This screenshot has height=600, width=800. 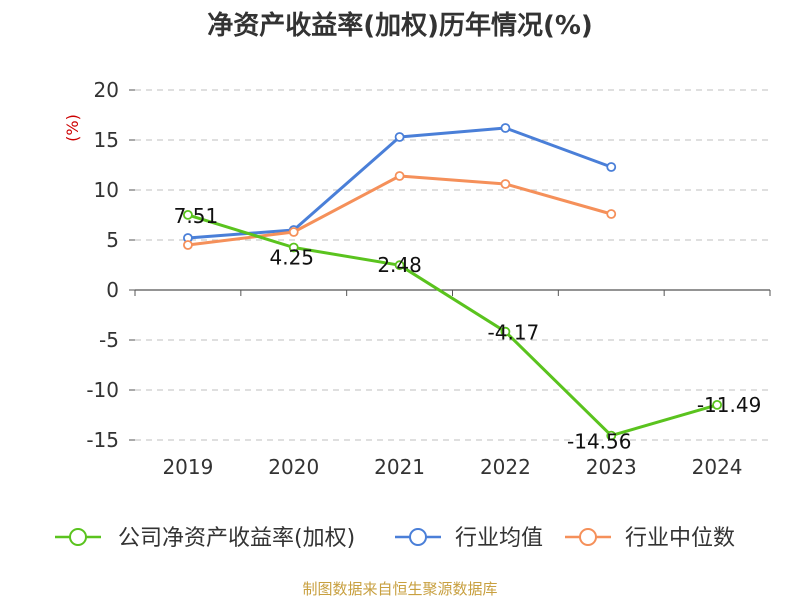 What do you see at coordinates (505, 467) in the screenshot?
I see `x-tick-label: 2022` at bounding box center [505, 467].